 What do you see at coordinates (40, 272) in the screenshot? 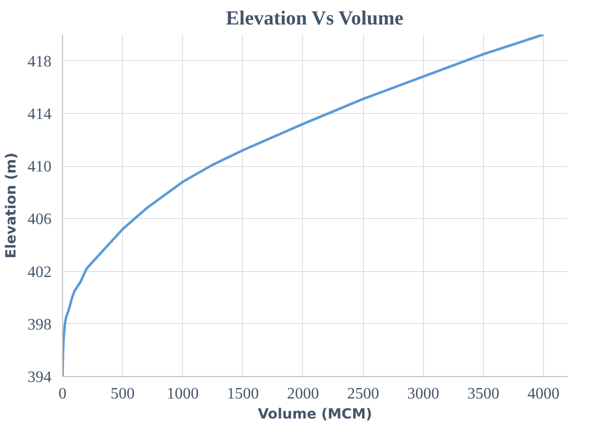
I see `y-tick-label: 402` at bounding box center [40, 272].